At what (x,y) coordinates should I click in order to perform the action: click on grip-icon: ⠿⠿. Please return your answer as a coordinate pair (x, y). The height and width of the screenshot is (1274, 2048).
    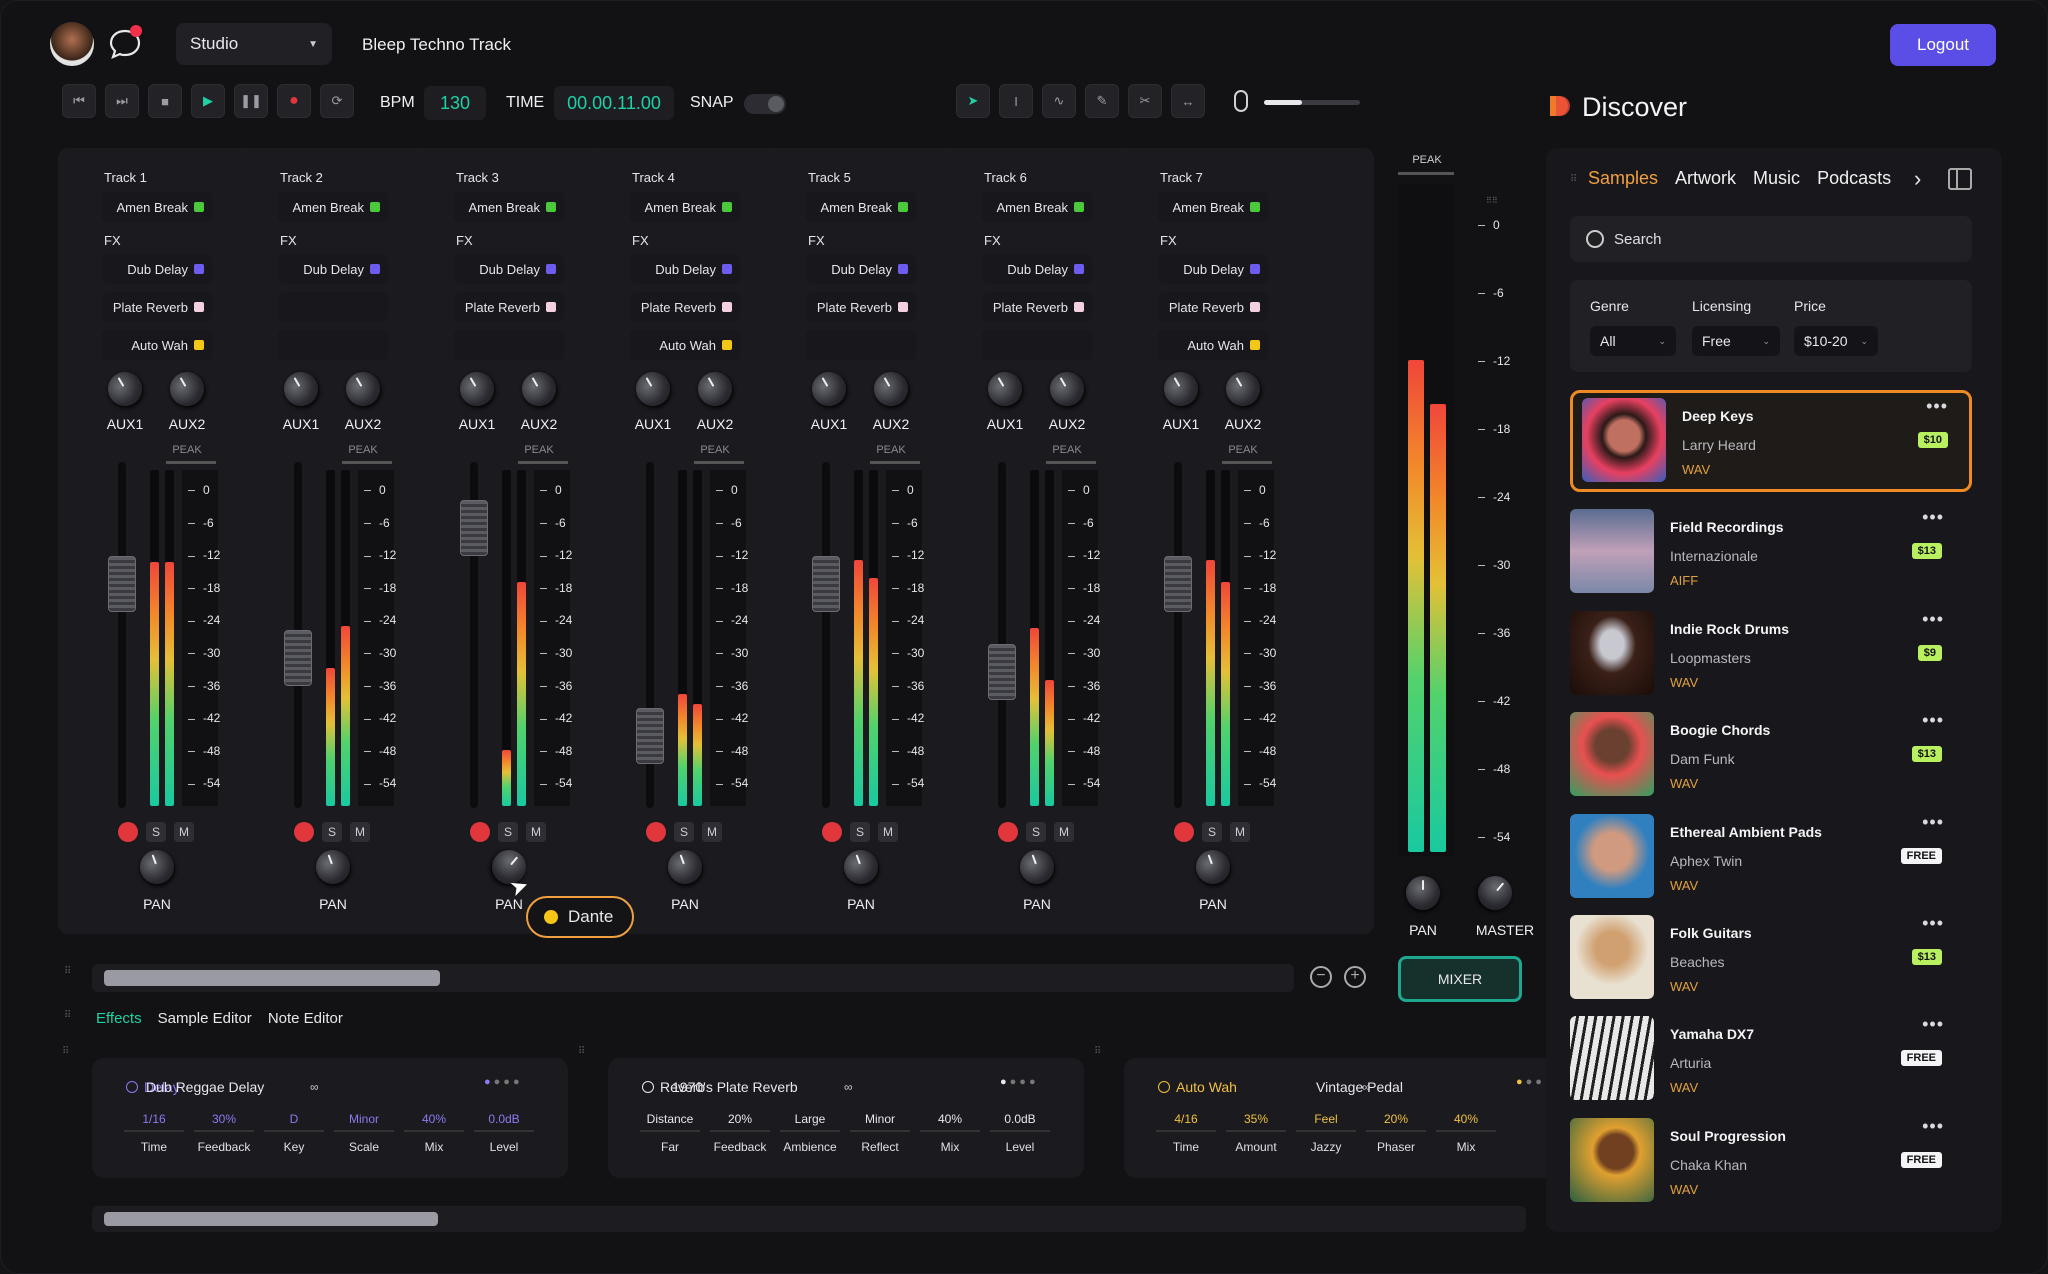
    Looking at the image, I should click on (1492, 200).